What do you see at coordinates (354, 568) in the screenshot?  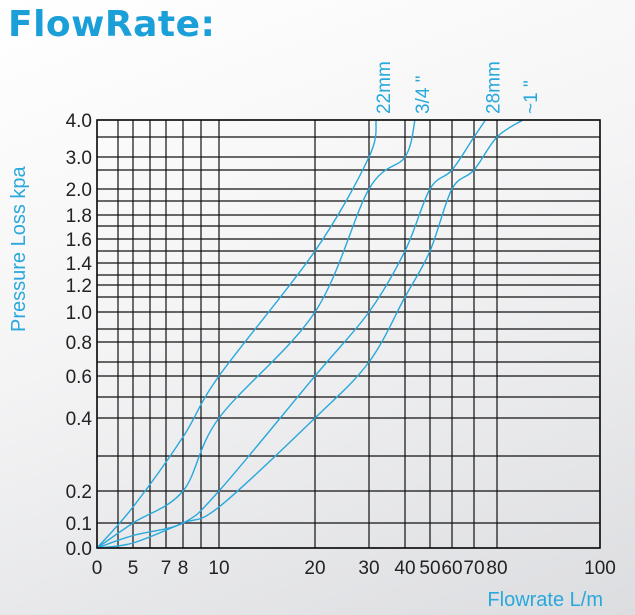 I see `x-tick-labels: 0 5 7 8 10 20 30 40 50 60 70 80 100` at bounding box center [354, 568].